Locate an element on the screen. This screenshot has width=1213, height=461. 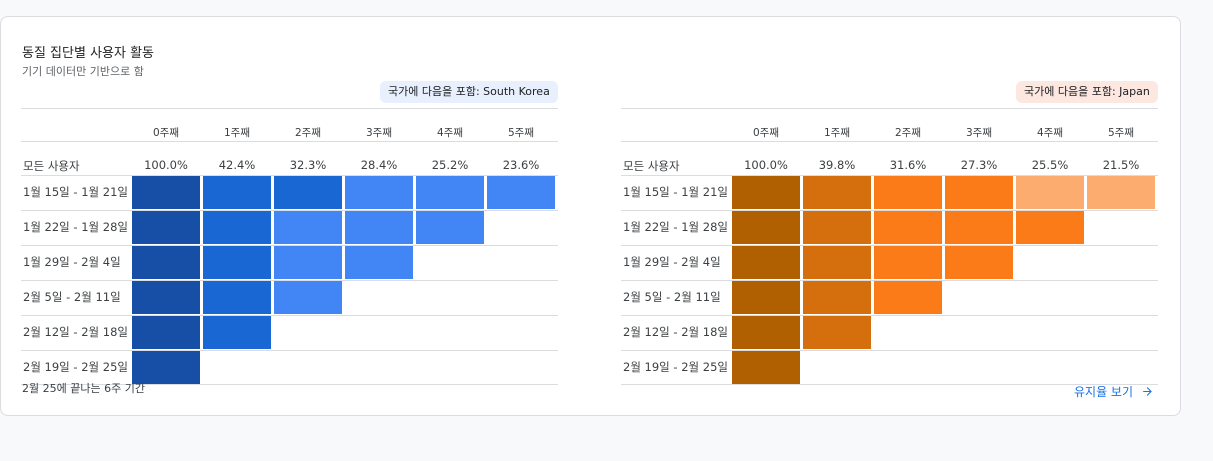
period-note: 2월 25에 끝나는 6주 기간 is located at coordinates (83, 388).